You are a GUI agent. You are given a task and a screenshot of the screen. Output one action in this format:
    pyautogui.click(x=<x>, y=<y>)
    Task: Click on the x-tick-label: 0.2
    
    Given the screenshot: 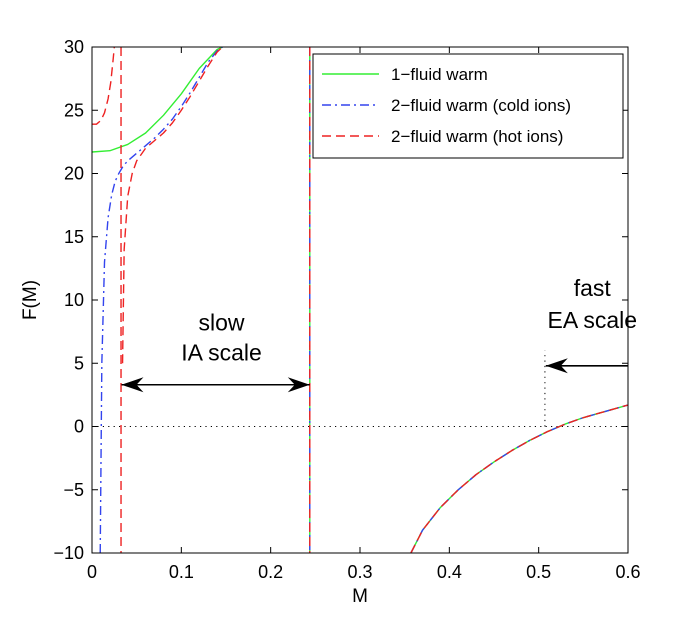 What is the action you would take?
    pyautogui.click(x=270, y=572)
    